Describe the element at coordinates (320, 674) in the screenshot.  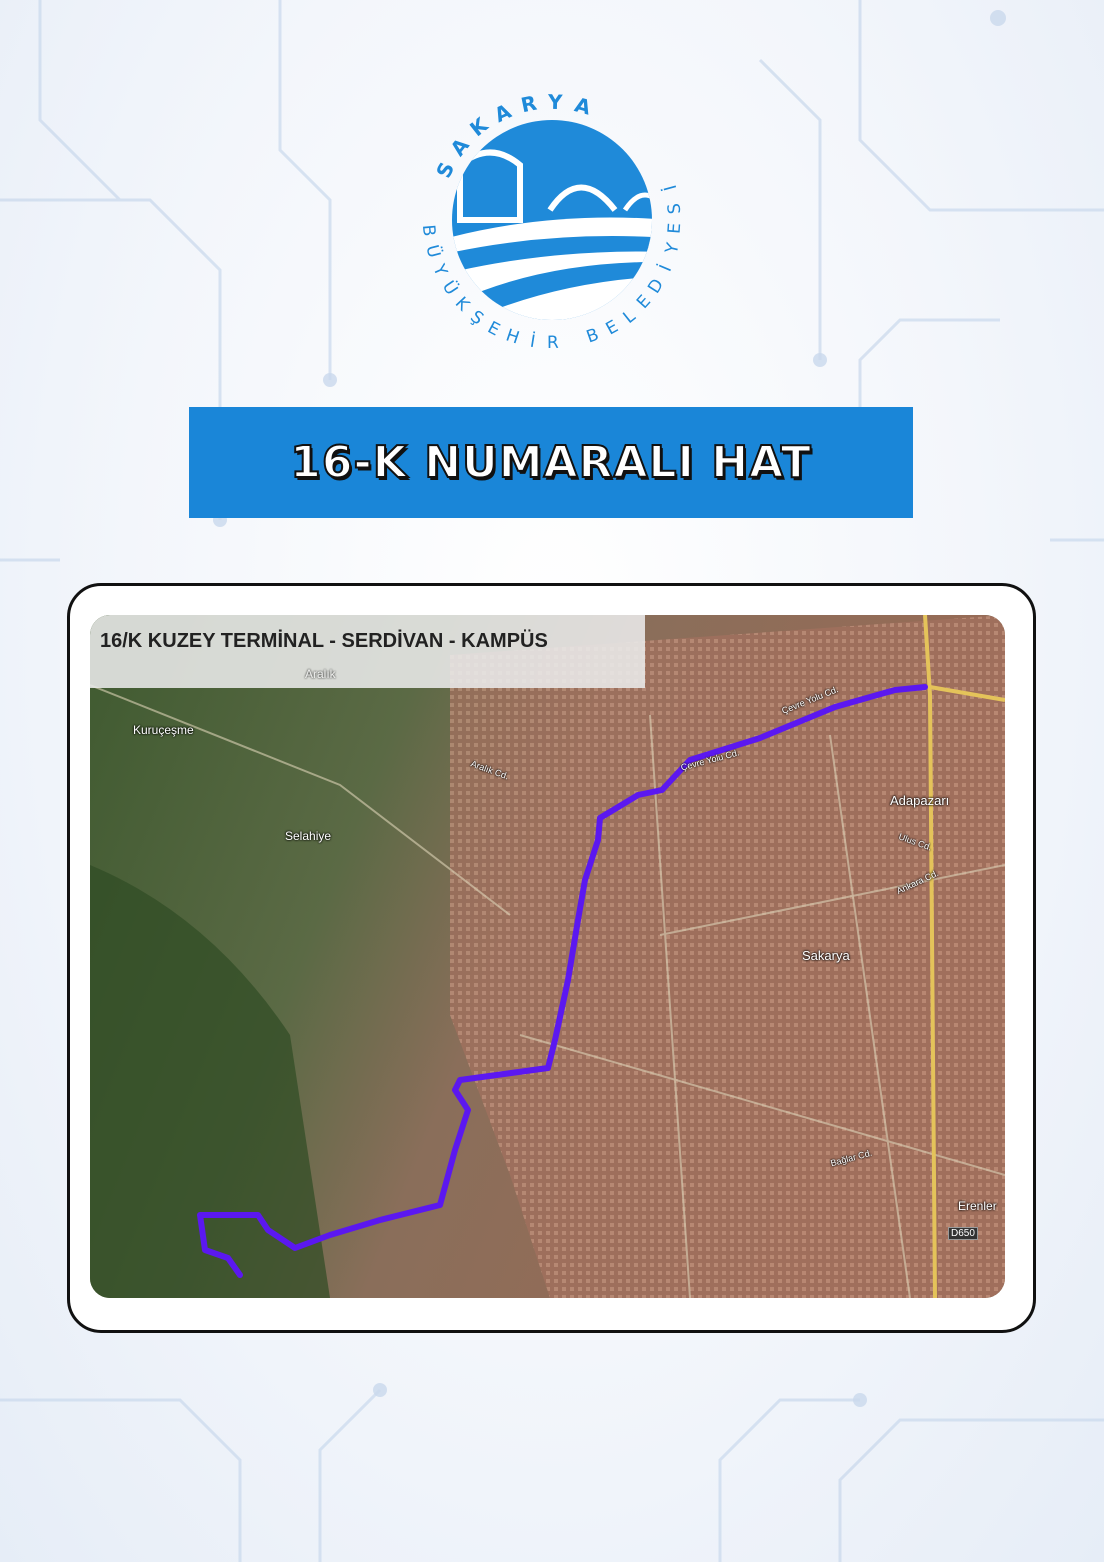
I see `place-label: Aralık` at that location.